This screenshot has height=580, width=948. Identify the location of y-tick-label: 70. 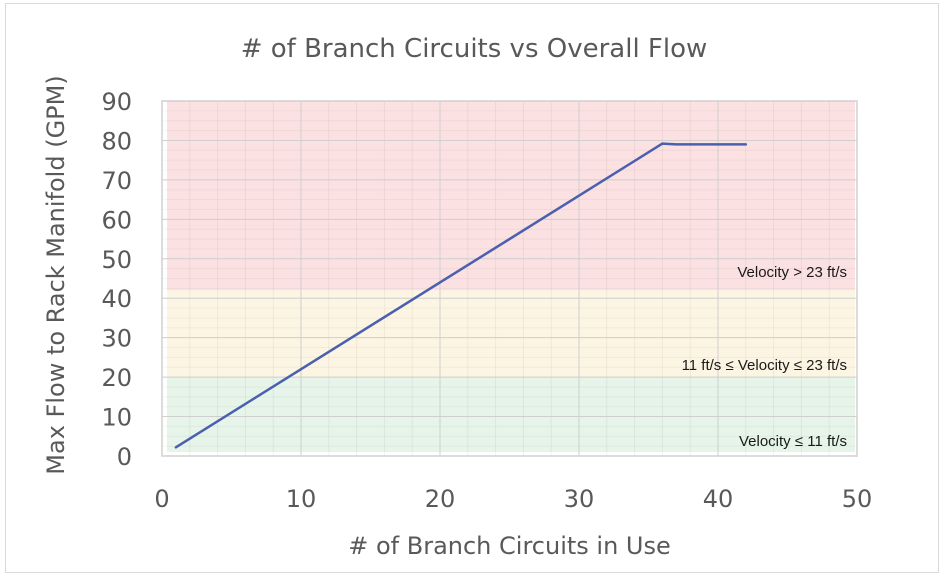
(116, 181).